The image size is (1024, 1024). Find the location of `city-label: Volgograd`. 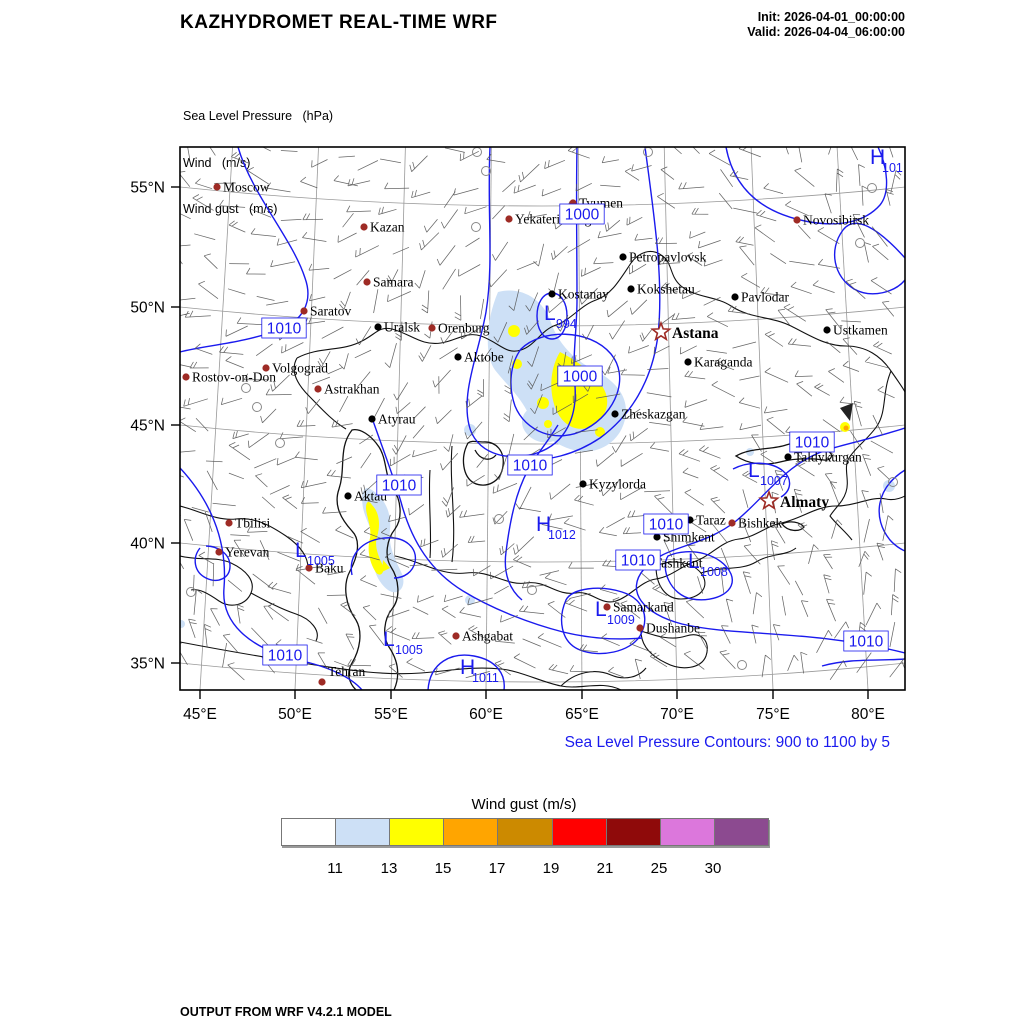

city-label: Volgograd is located at coordinates (300, 368).